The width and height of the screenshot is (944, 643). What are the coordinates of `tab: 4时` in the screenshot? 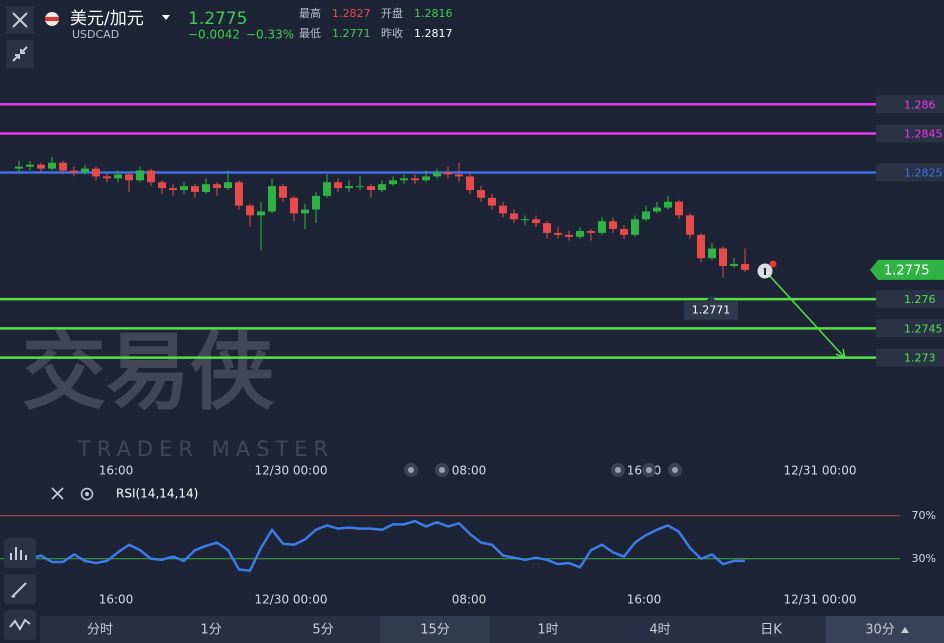 It's located at (659, 630).